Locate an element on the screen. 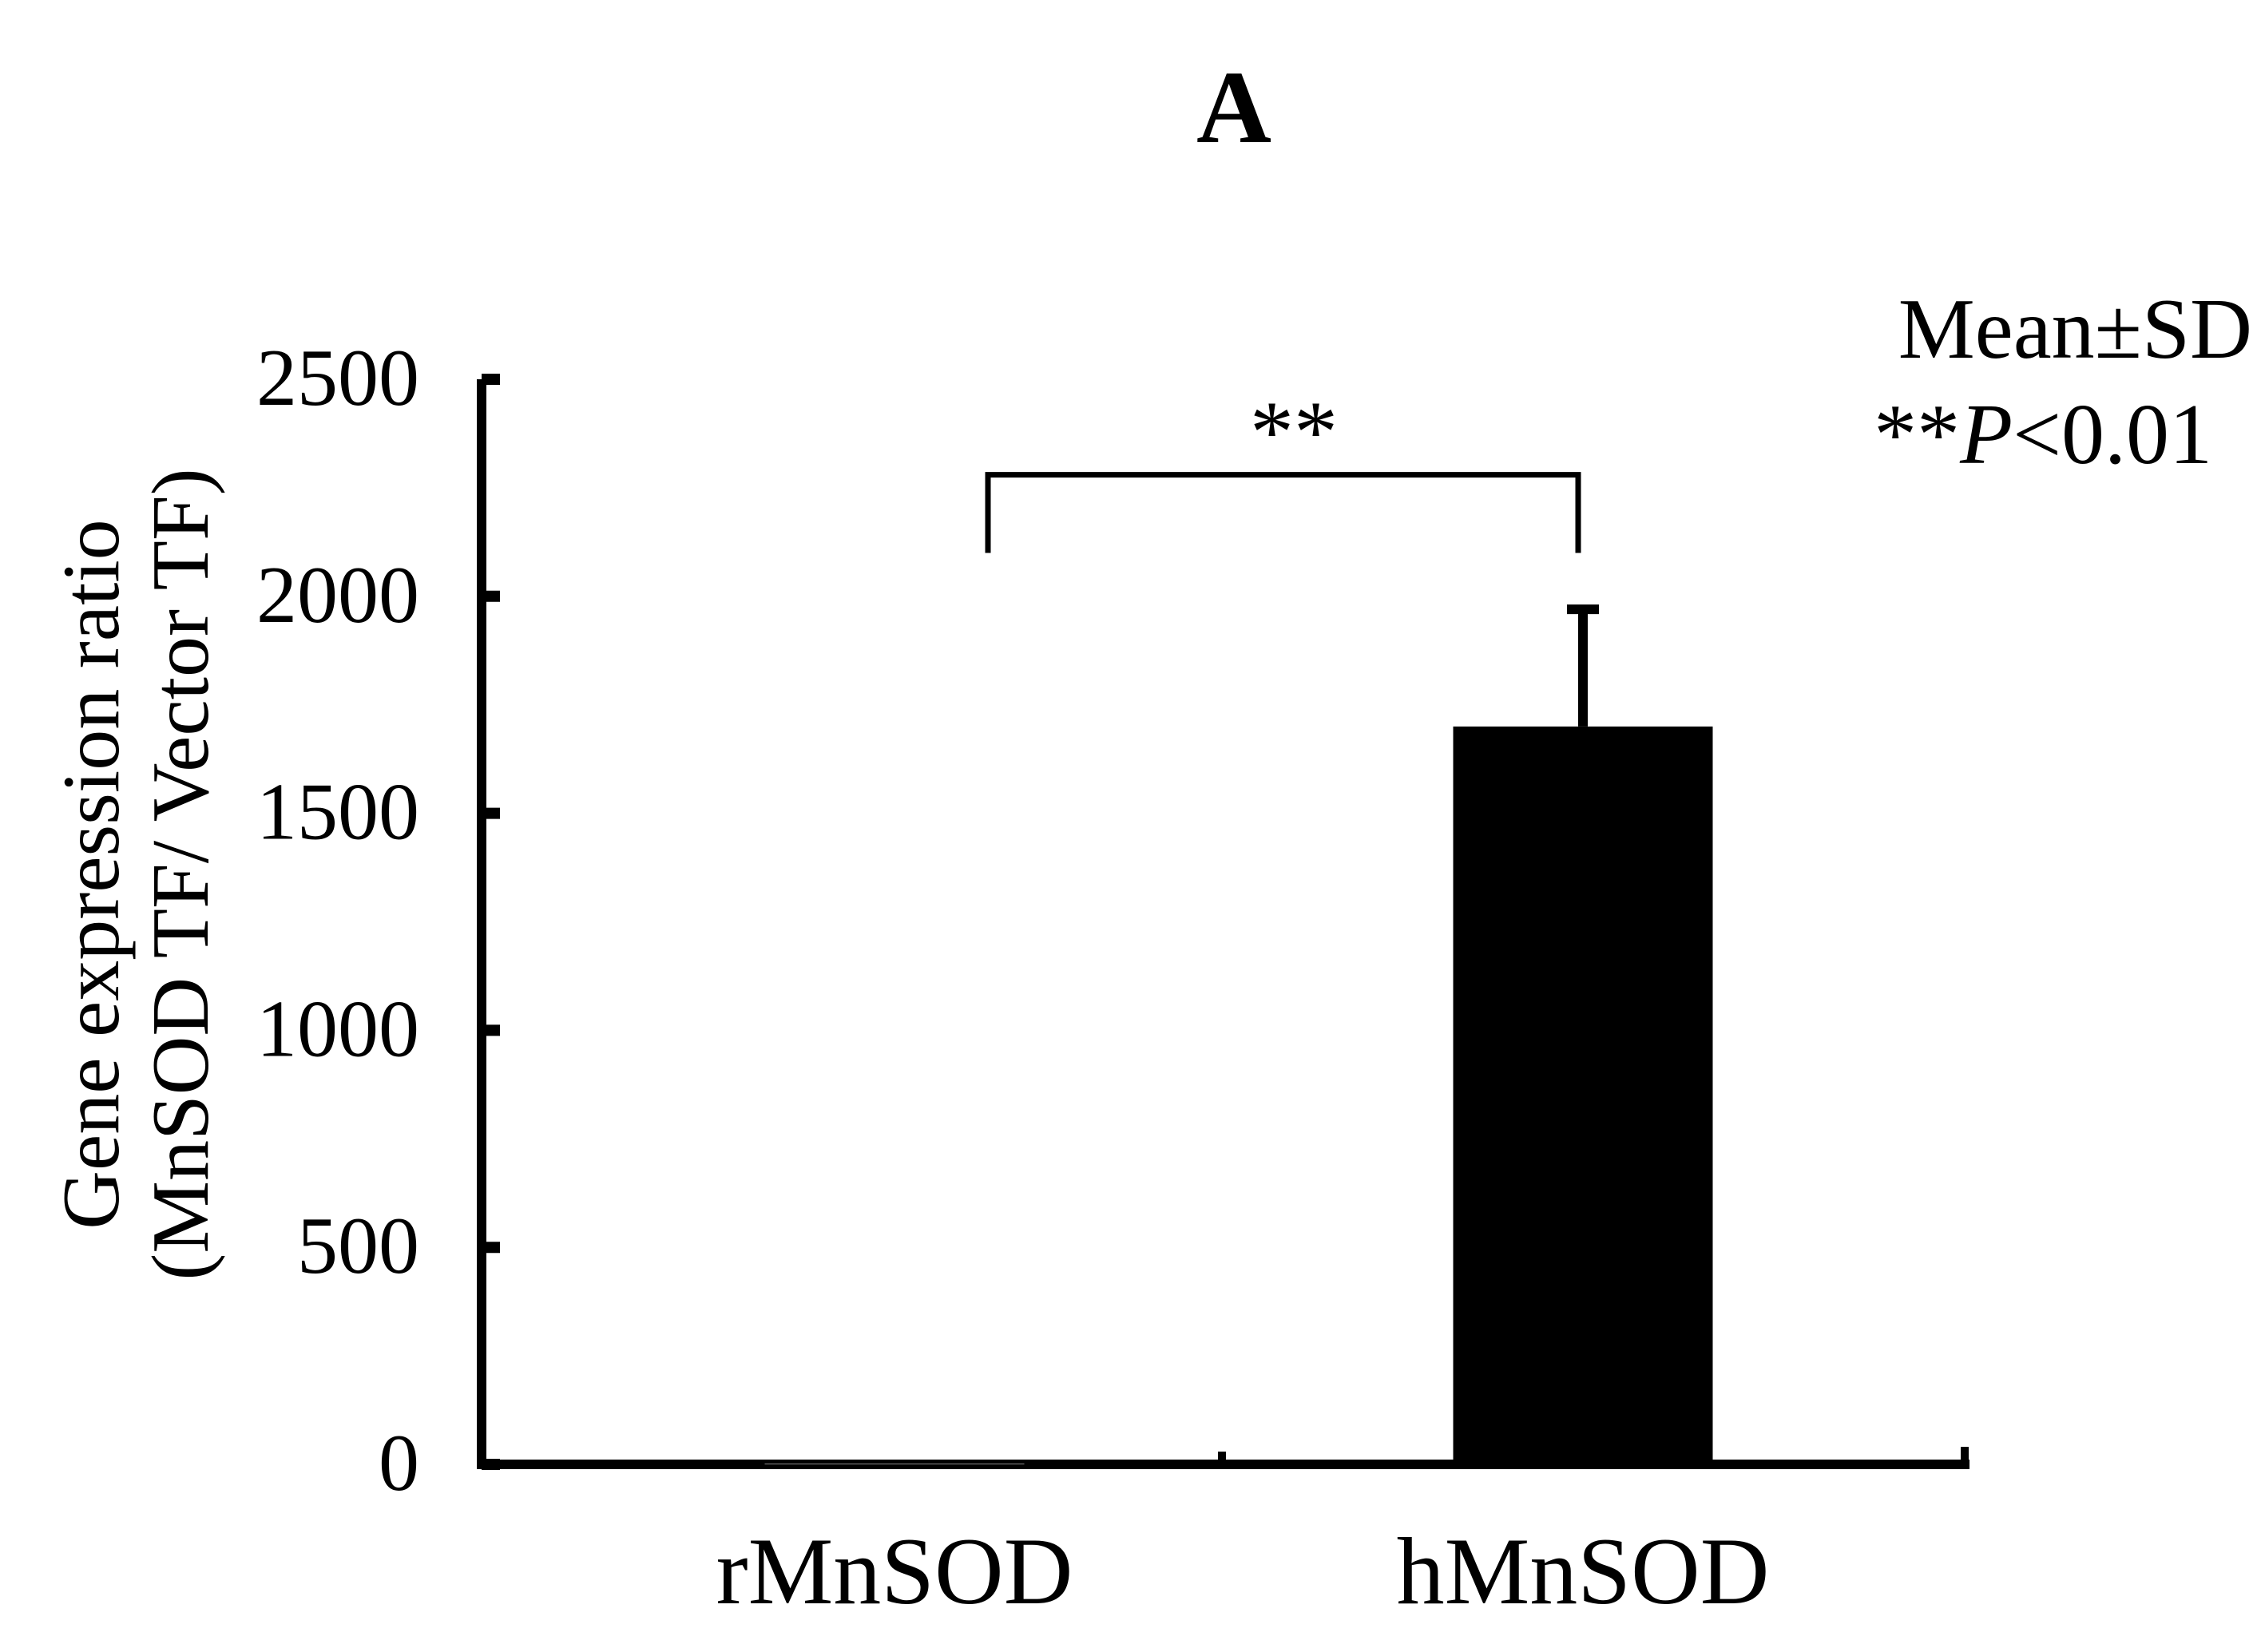  legend-p-prefix: ** is located at coordinates (1917, 434).